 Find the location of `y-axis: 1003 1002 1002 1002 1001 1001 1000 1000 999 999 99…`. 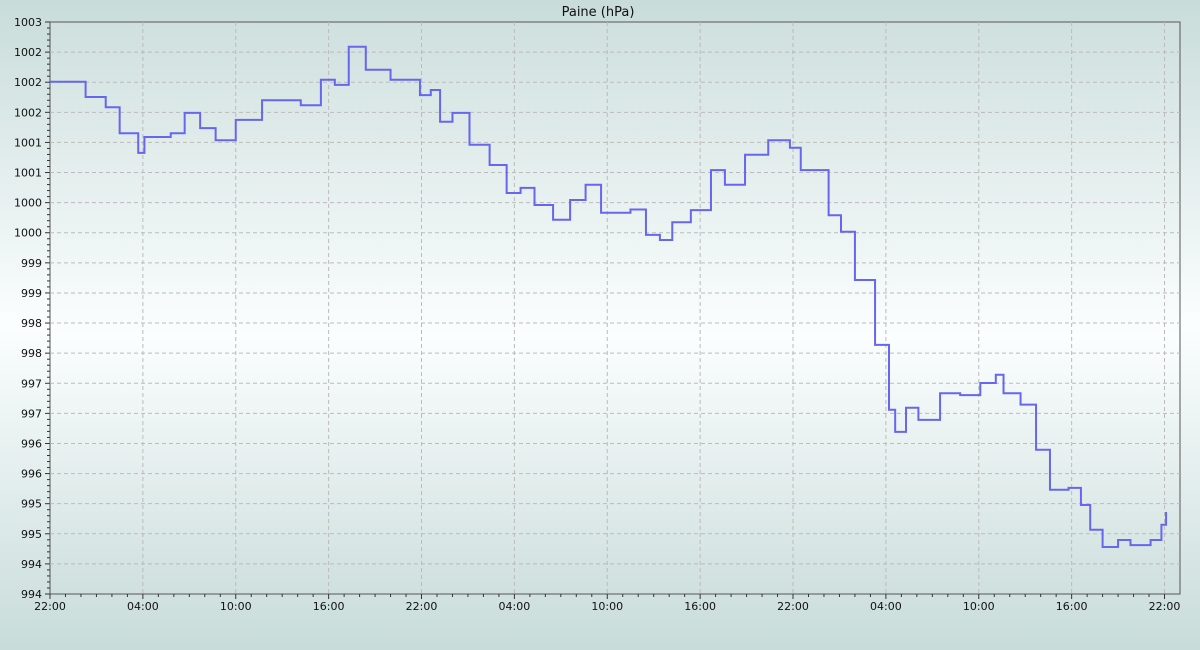

y-axis: 1003 1002 1002 1002 1001 1001 1000 1000 999 999 99… is located at coordinates (32, 308).